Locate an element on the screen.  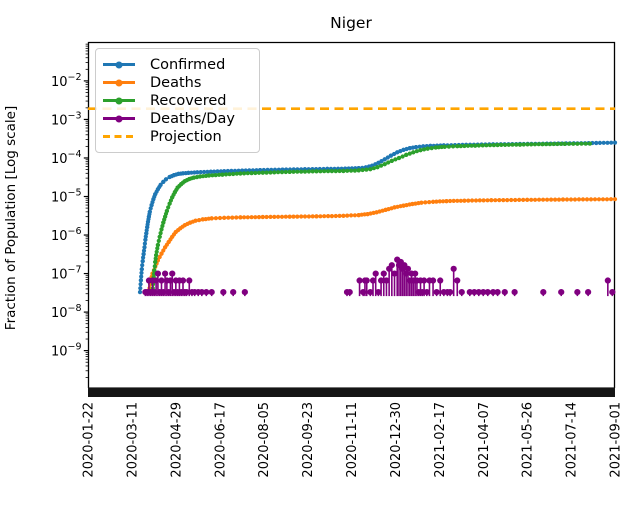
x-tick-label: 2021-04-07 is located at coordinates (484, 440).